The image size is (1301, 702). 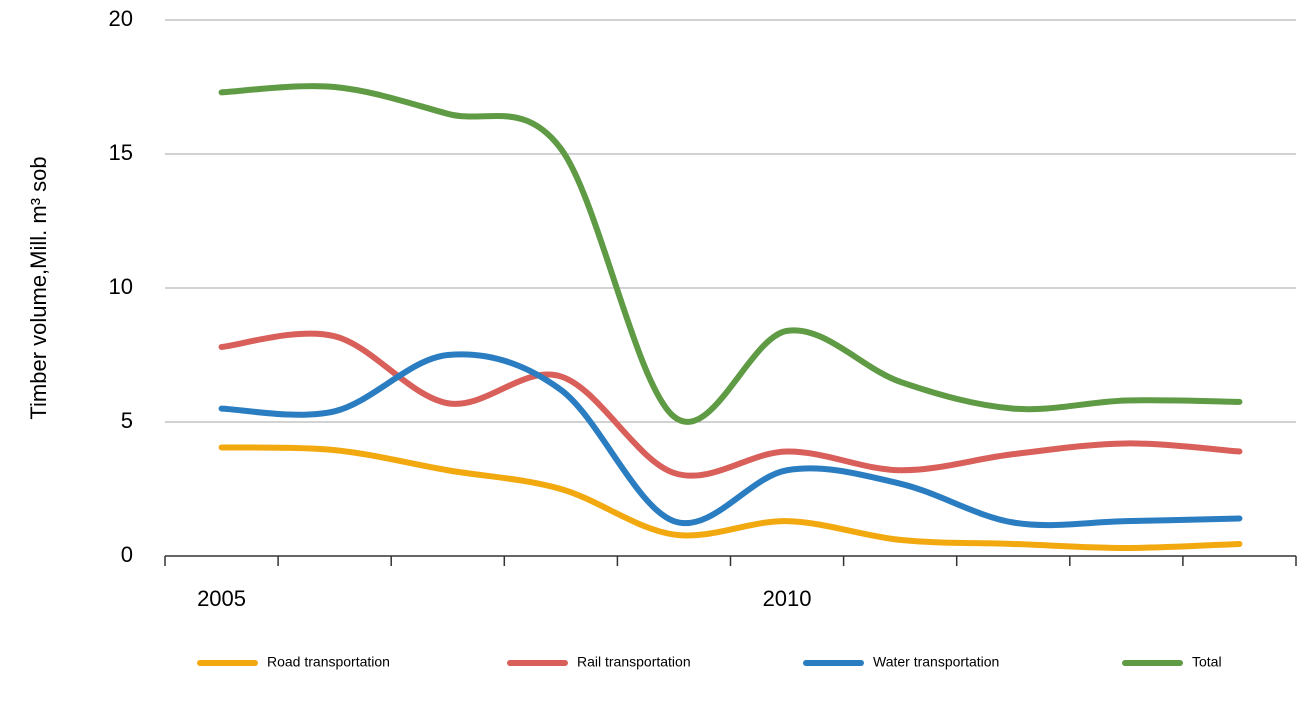 I want to click on legend-label: Road transportation, so click(x=328, y=662).